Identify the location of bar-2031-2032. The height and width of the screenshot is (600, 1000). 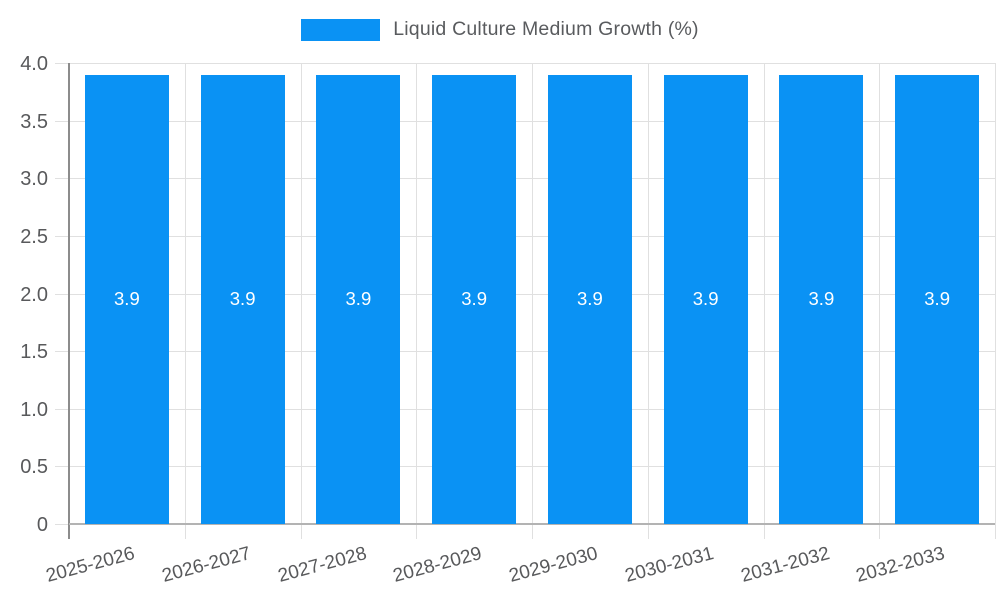
(821, 299).